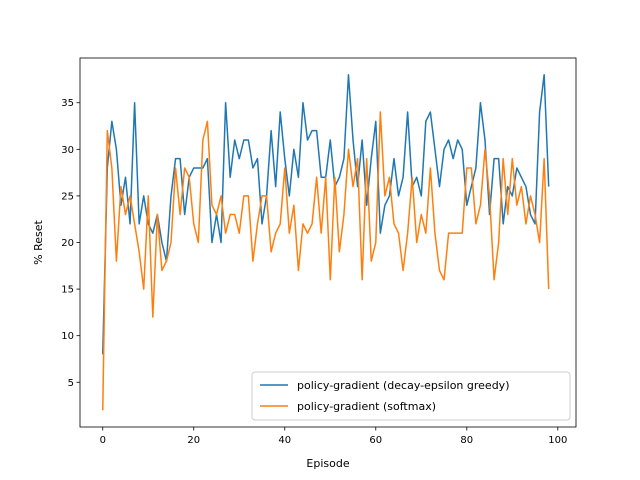  I want to click on legend-entry-decay-epsilon: policy-gradient (decay-epsilon greedy), so click(403, 385).